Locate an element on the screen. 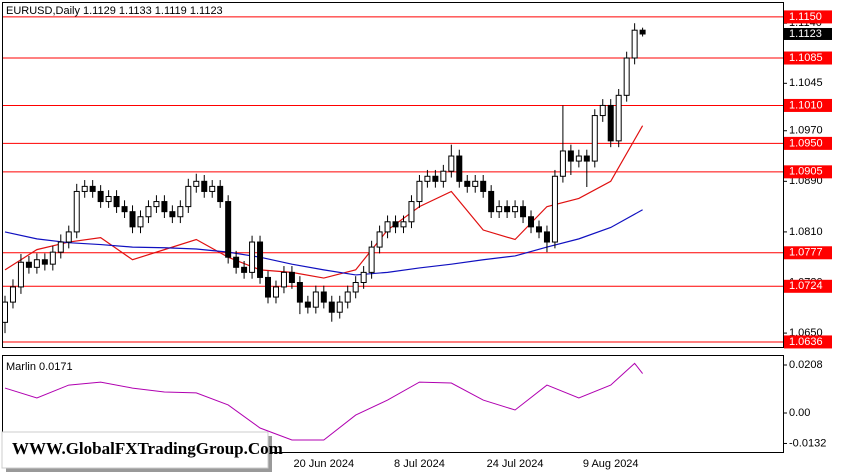 The image size is (841, 475). y-tick-label: 0.0208 is located at coordinates (806, 365).